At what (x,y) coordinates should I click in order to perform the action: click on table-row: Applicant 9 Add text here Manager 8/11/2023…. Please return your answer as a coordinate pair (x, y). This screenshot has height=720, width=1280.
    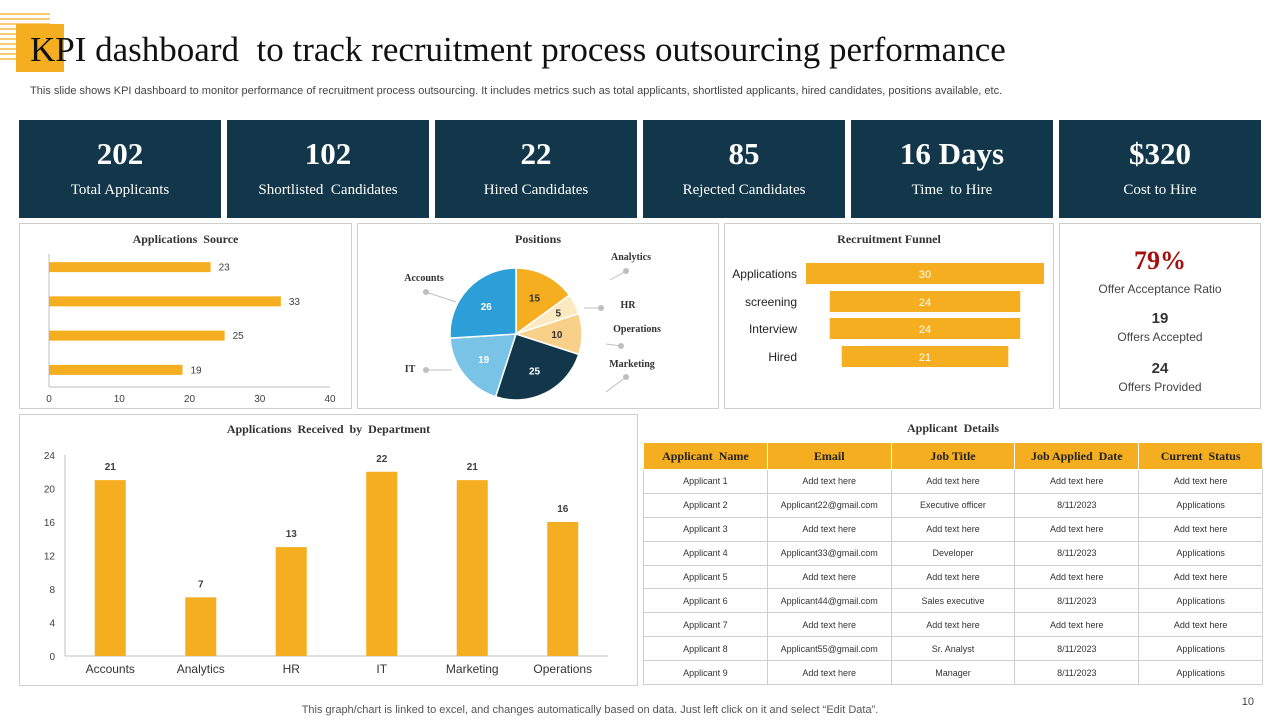
    Looking at the image, I should click on (953, 673).